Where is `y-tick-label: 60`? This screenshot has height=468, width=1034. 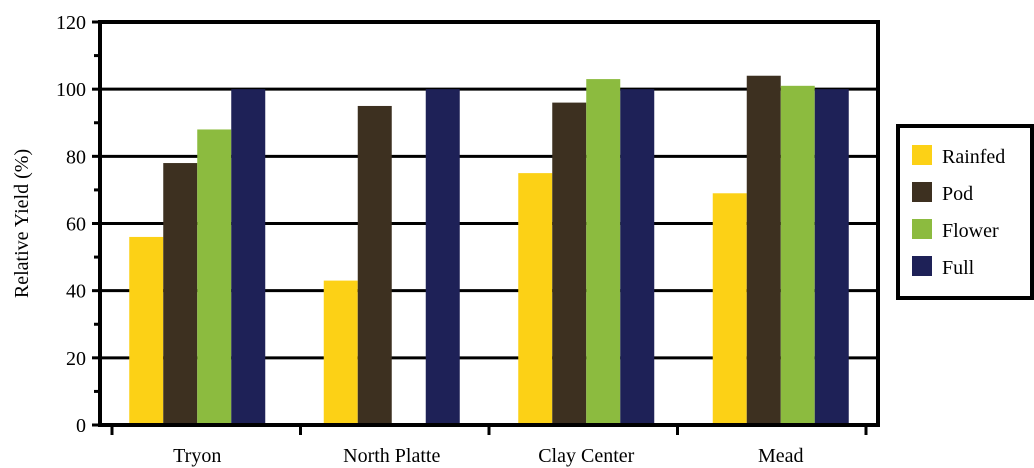
y-tick-label: 60 is located at coordinates (76, 225).